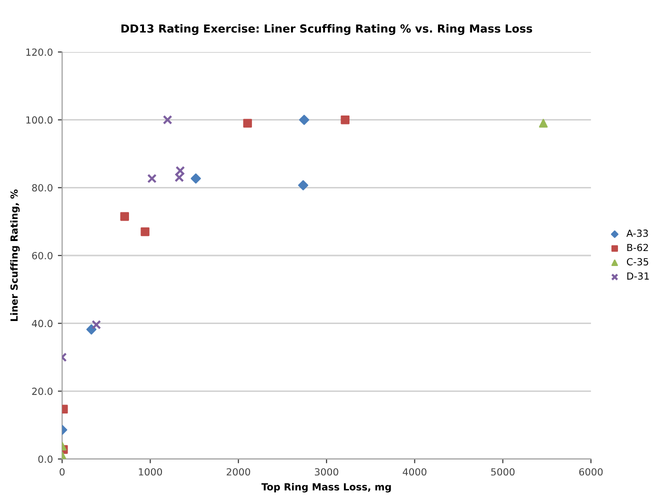 Image resolution: width=661 pixels, height=500 pixels. Describe the element at coordinates (42, 324) in the screenshot. I see `y-tick-label: 40.0` at that location.